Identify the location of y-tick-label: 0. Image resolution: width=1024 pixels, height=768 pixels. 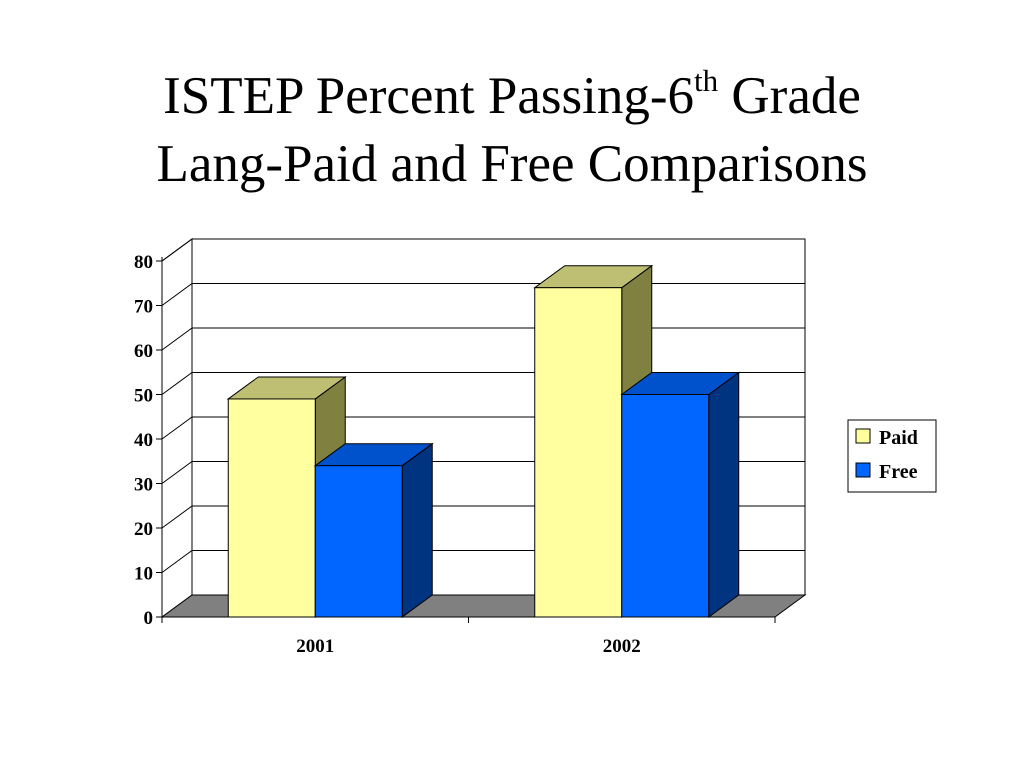
(149, 618).